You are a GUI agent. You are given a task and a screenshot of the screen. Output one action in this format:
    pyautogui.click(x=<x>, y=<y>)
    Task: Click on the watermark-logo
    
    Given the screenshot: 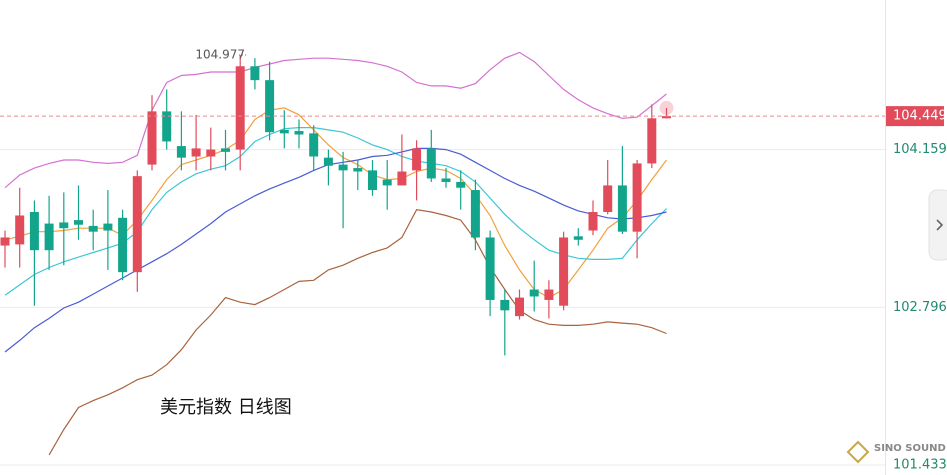 What is the action you would take?
    pyautogui.click(x=858, y=452)
    